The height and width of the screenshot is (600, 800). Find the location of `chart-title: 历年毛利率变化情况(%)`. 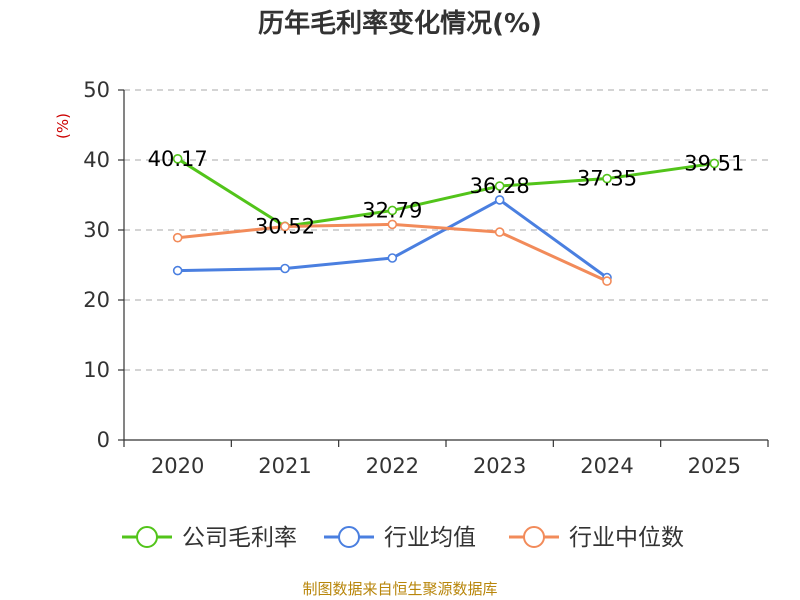

chart-title: 历年毛利率变化情况(%) is located at coordinates (400, 23).